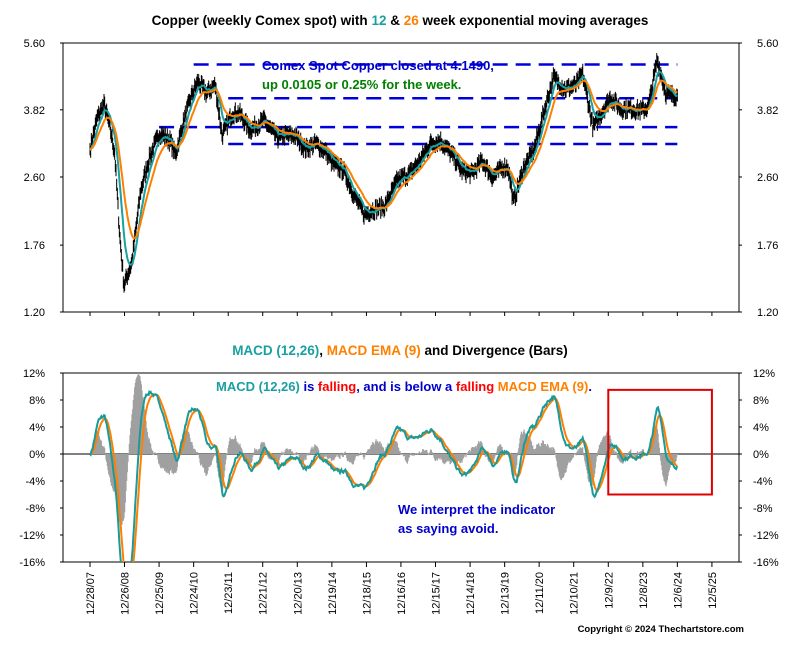 The width and height of the screenshot is (800, 648). What do you see at coordinates (767, 178) in the screenshot?
I see `price-ytick-label-right: 2.60` at bounding box center [767, 178].